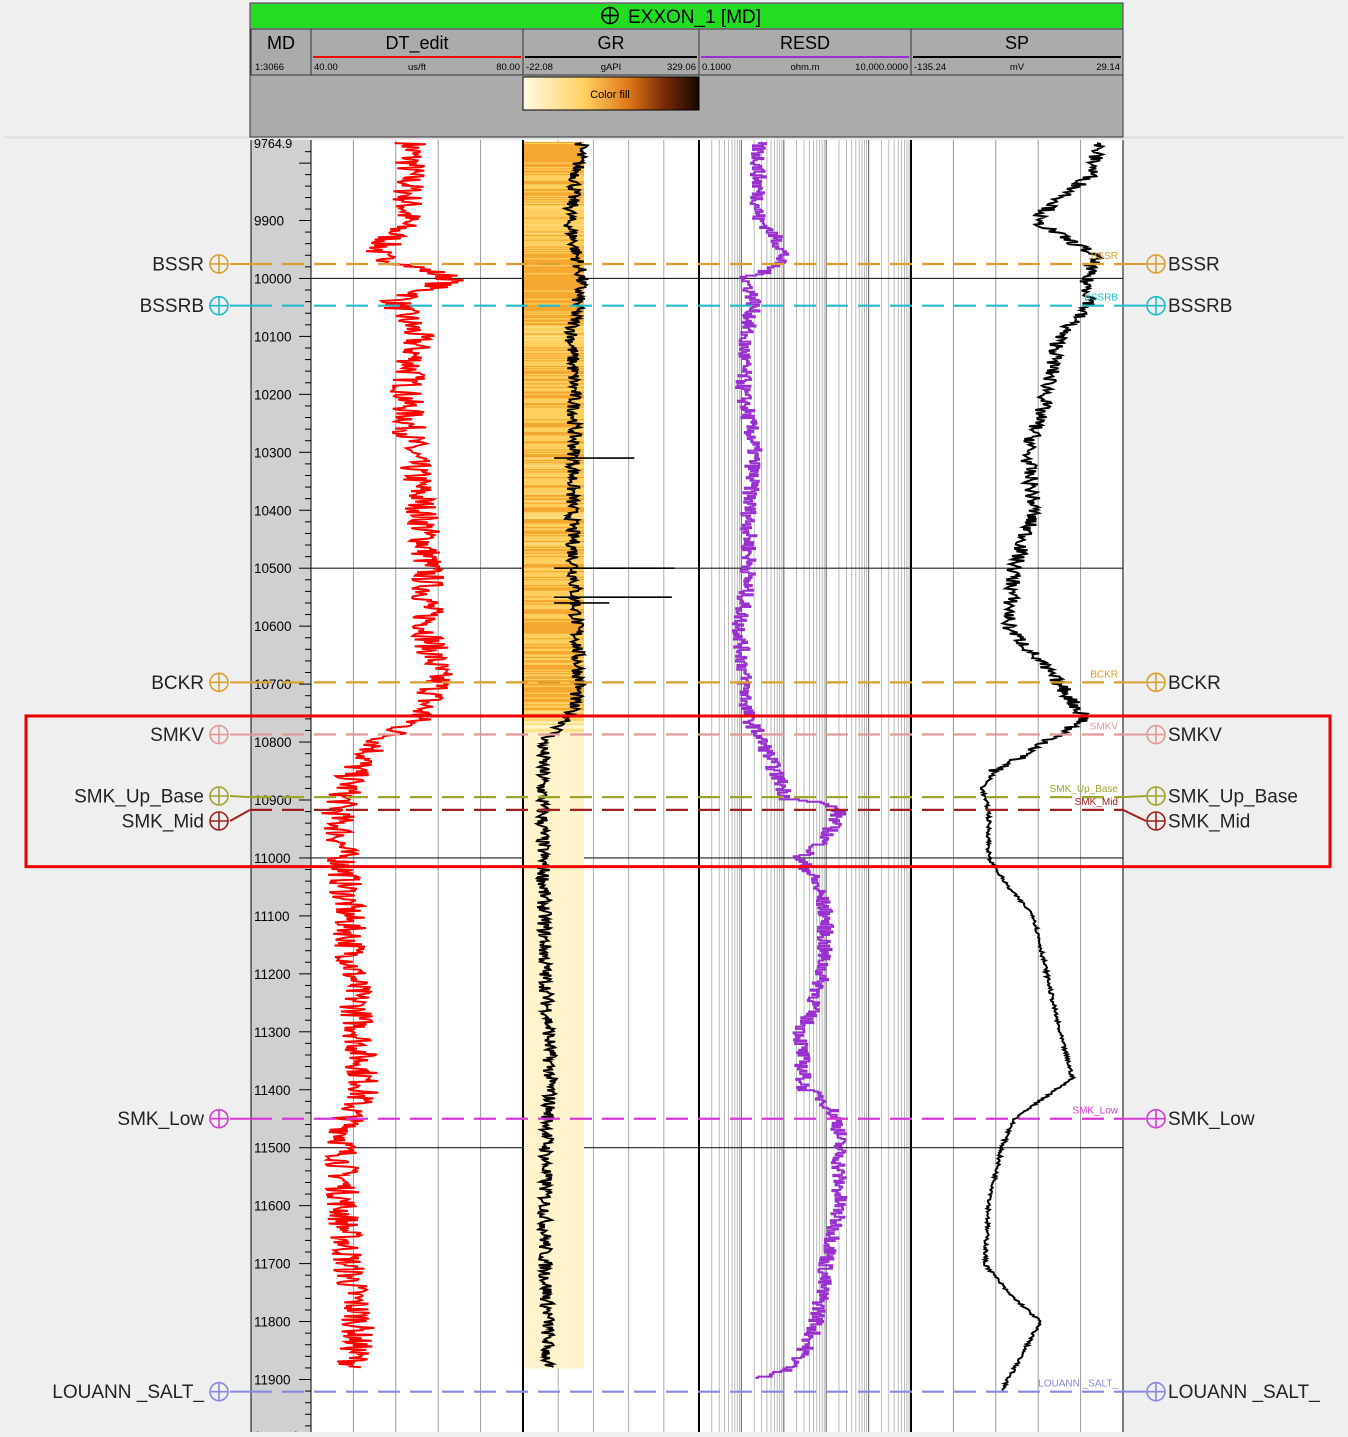 Image resolution: width=1348 pixels, height=1437 pixels. I want to click on top-label-right-smk-up-base: SMK_Up_Base, so click(1233, 797).